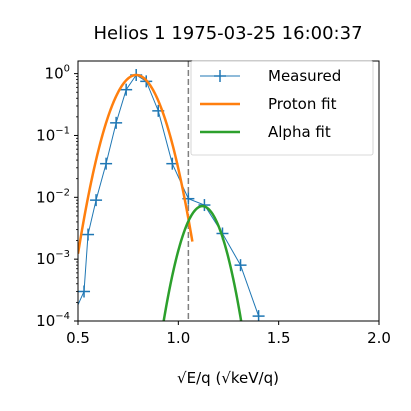 Image resolution: width=411 pixels, height=411 pixels. What do you see at coordinates (276, 378) in the screenshot?
I see `x-label-unit-close: )` at bounding box center [276, 378].